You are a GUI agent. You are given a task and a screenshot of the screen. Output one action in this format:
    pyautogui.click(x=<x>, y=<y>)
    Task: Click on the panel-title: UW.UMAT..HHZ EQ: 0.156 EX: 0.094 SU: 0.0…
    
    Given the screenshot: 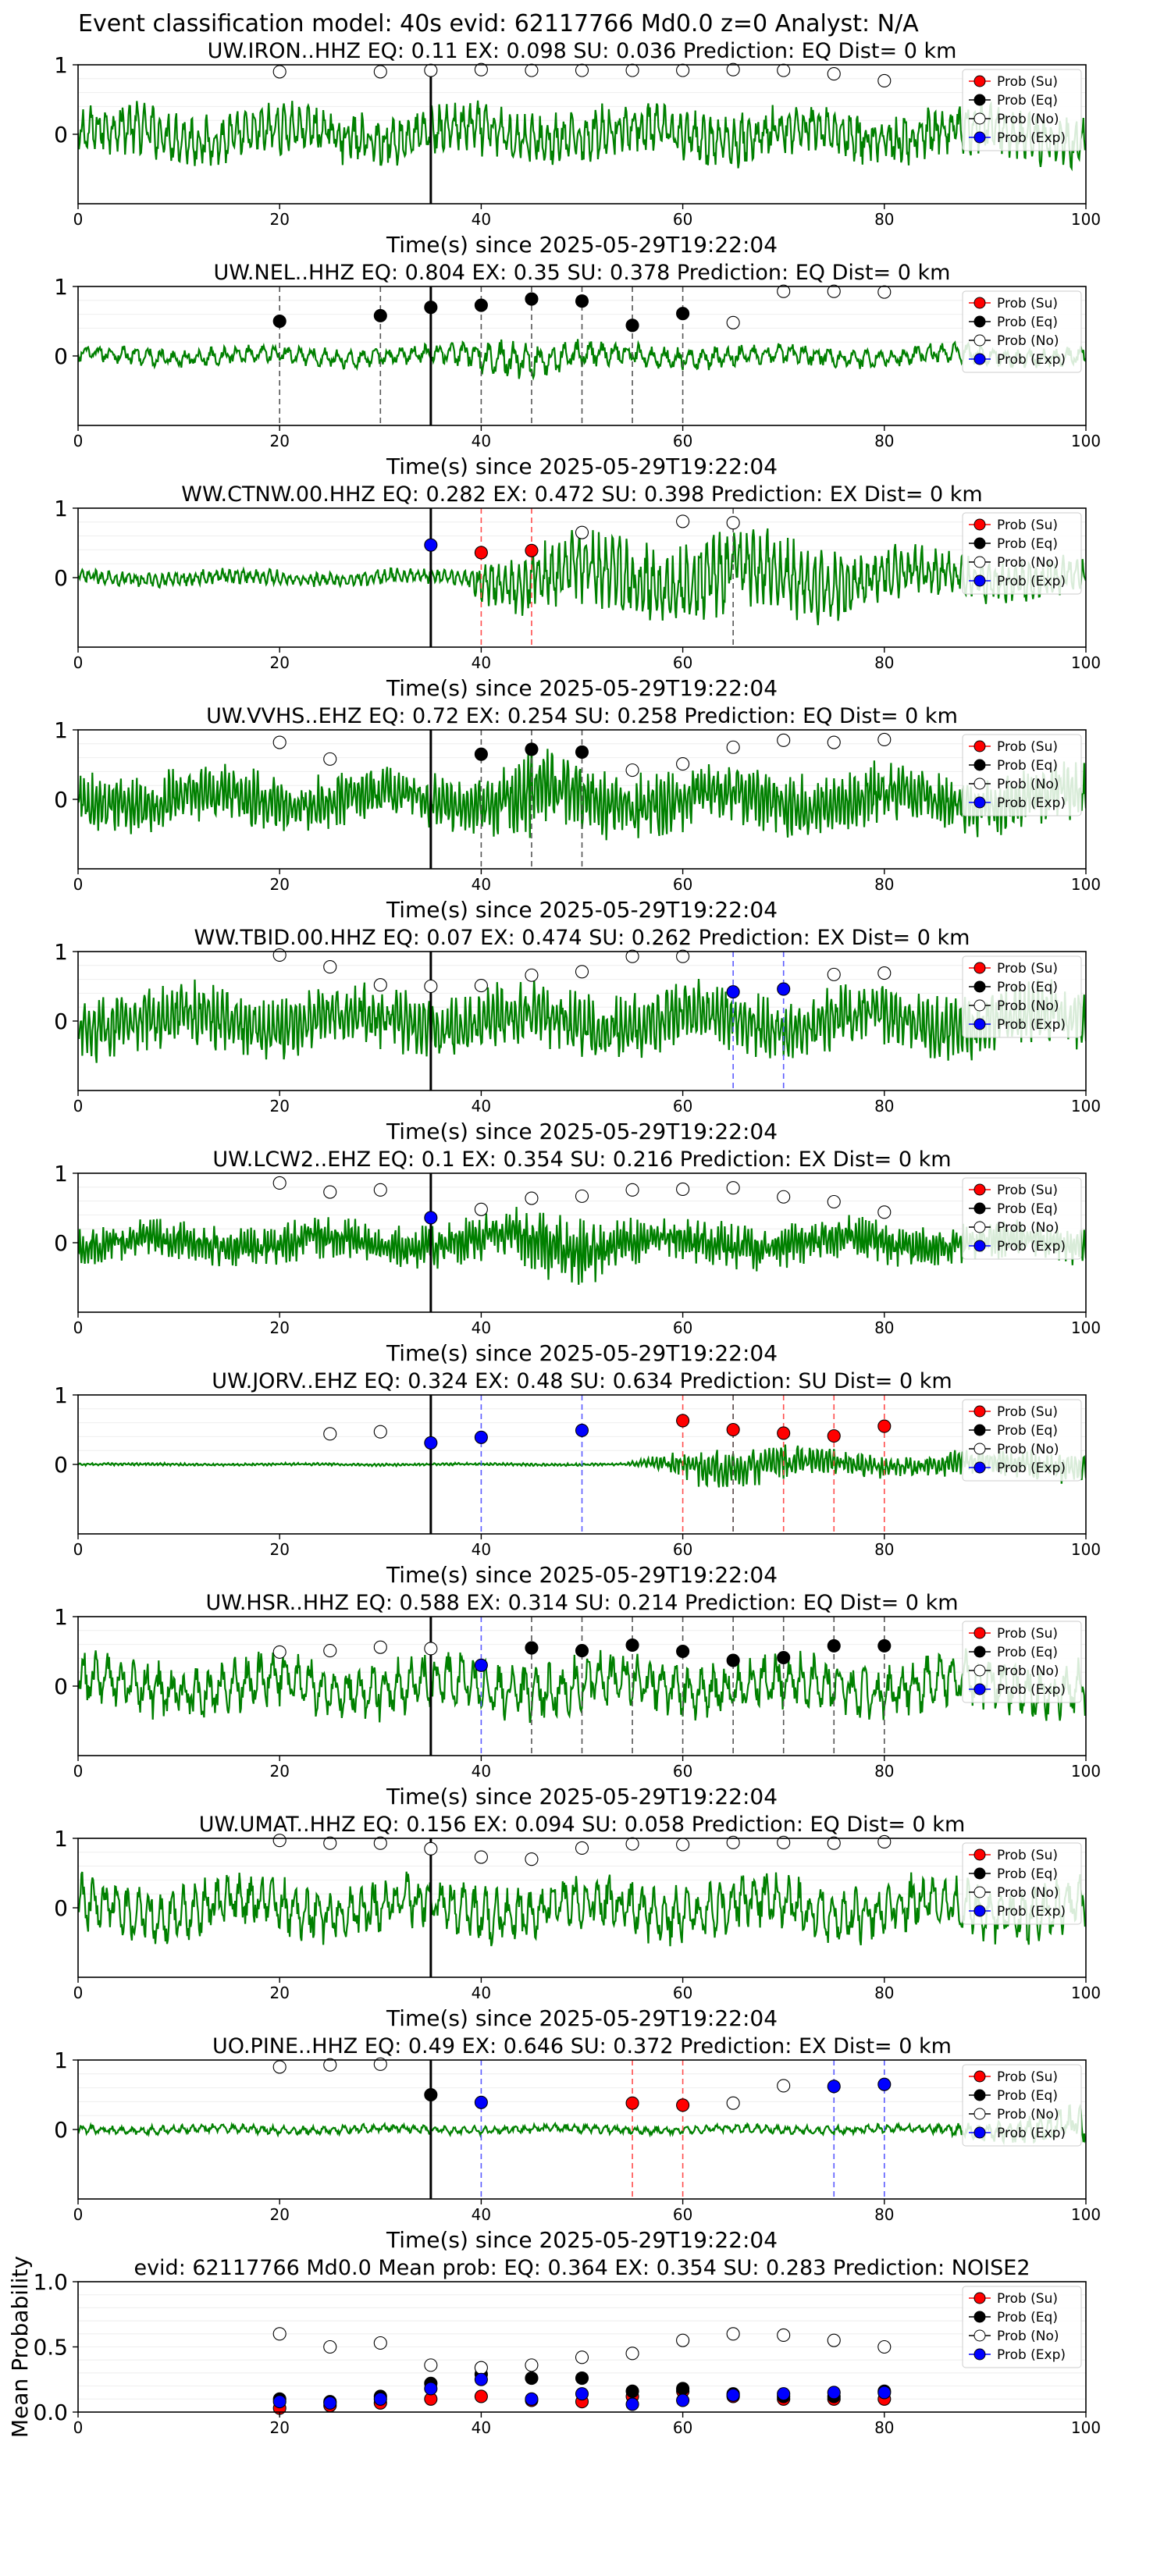 What is the action you would take?
    pyautogui.click(x=582, y=1825)
    